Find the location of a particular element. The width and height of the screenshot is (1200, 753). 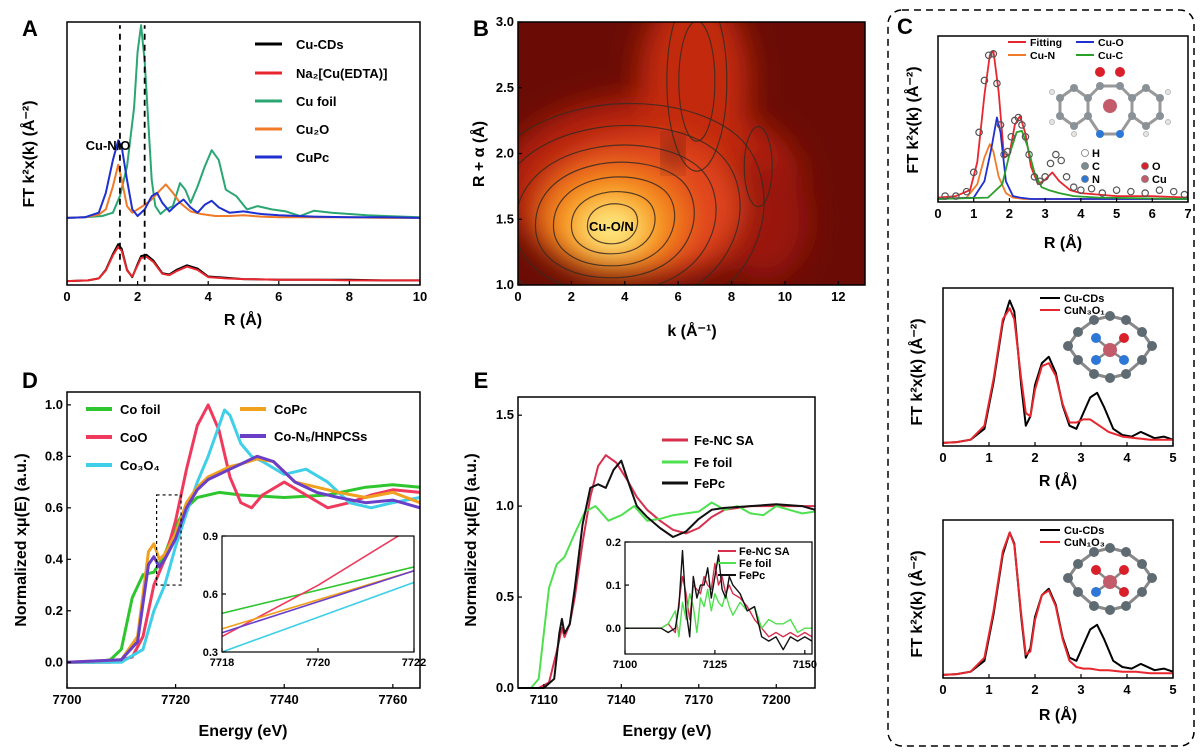

legend-label: CoO is located at coordinates (133, 437).